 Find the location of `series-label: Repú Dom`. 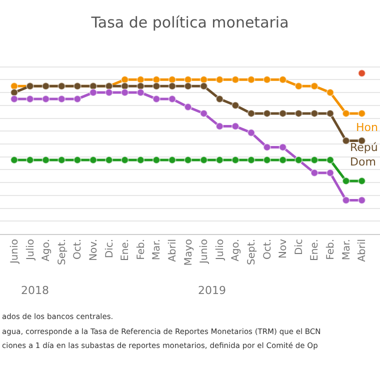

series-label: Repú Dom is located at coordinates (364, 154).